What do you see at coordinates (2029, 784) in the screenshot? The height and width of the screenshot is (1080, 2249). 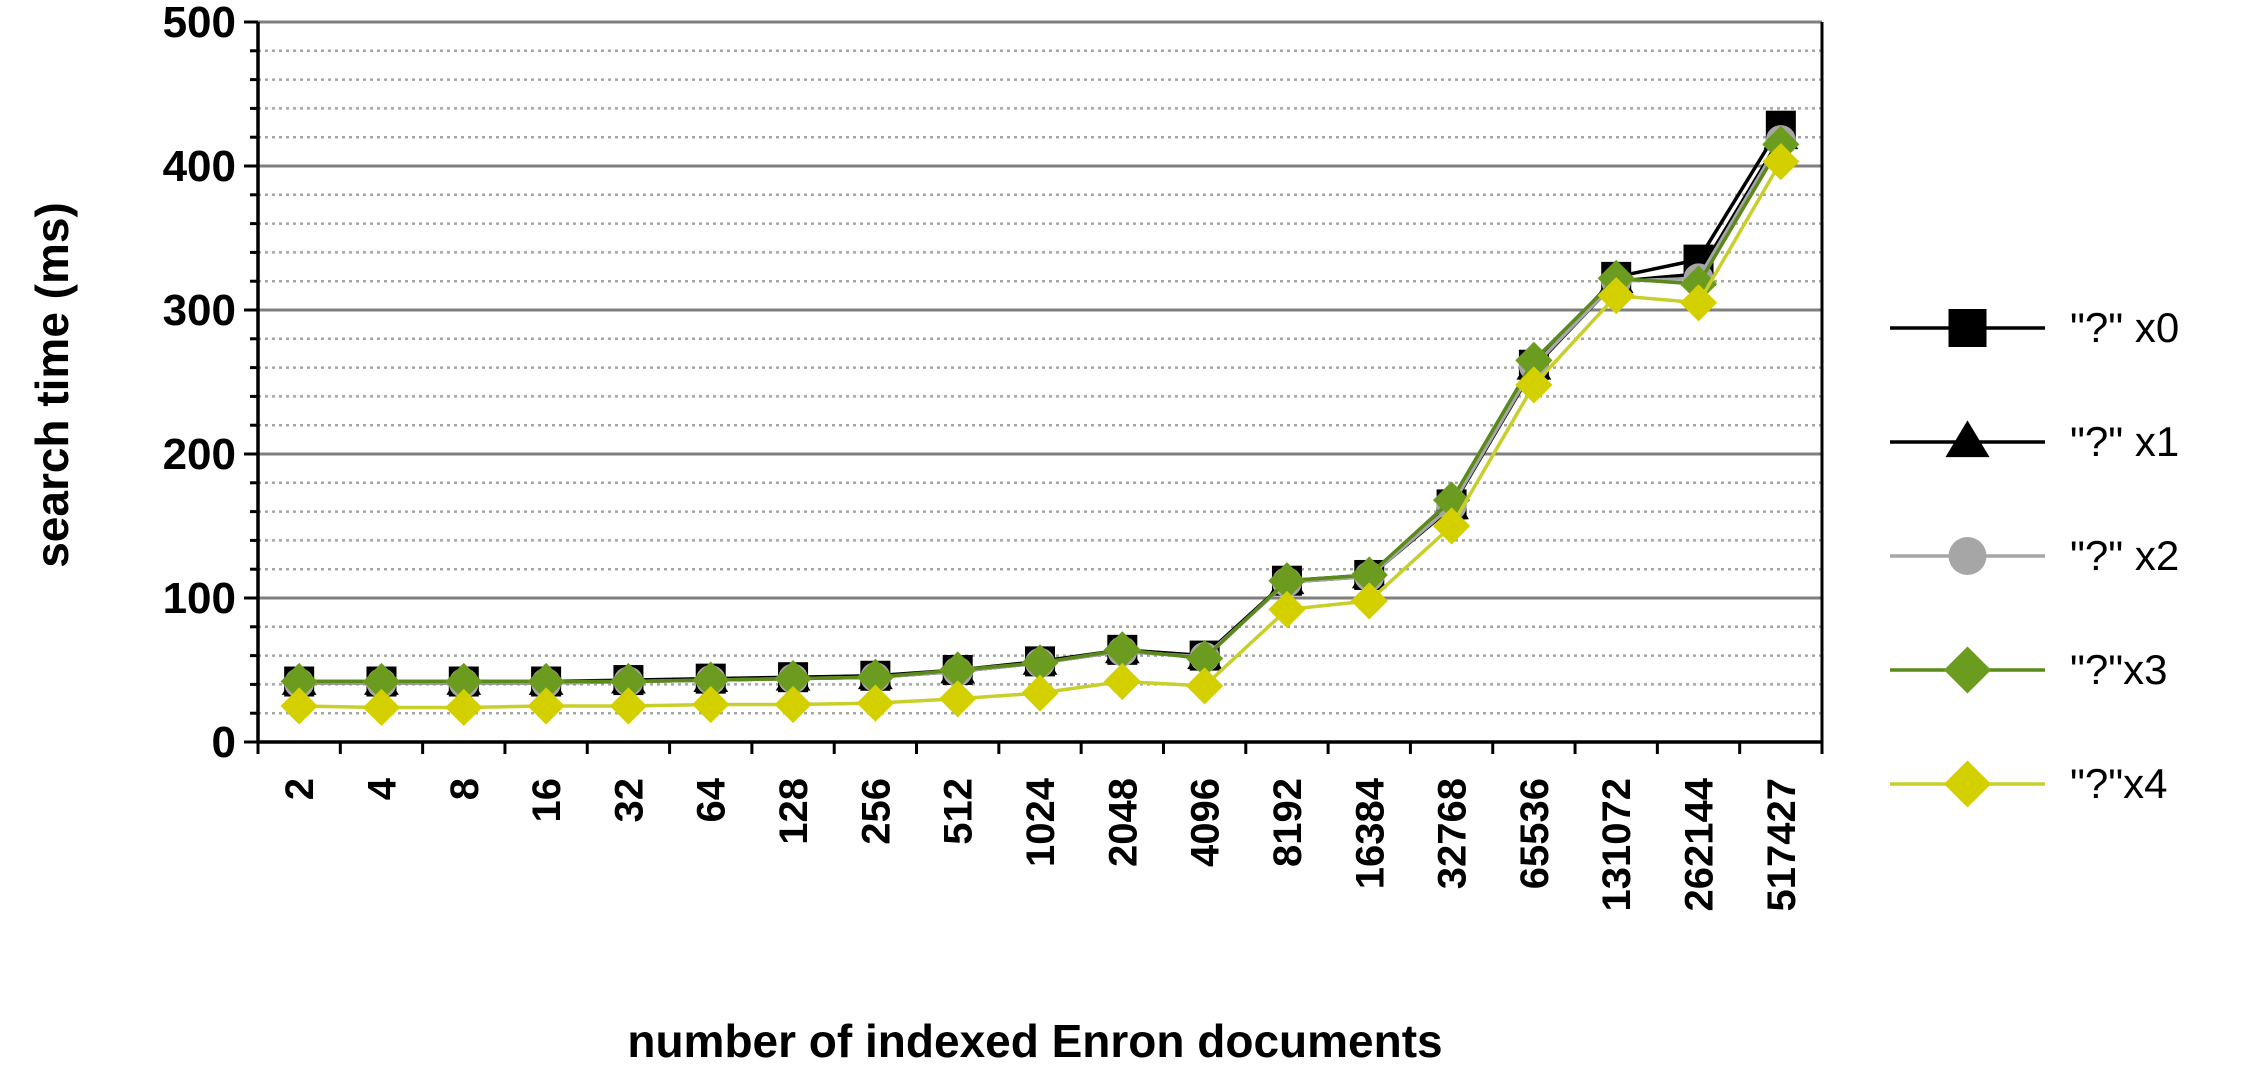 I see `legend-item: "?"x4` at bounding box center [2029, 784].